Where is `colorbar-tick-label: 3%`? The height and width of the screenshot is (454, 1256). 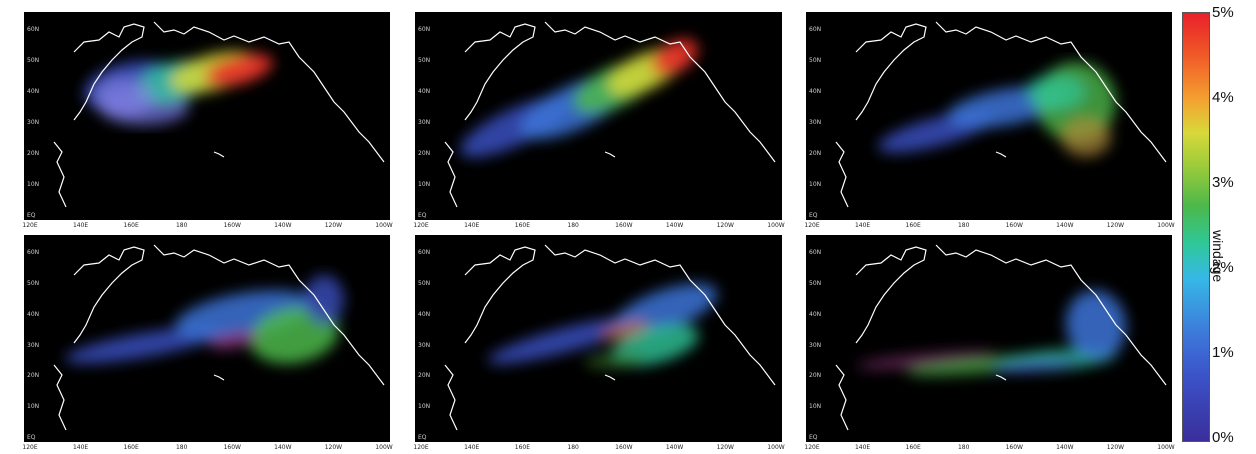
colorbar-tick-label: 3% is located at coordinates (1223, 182).